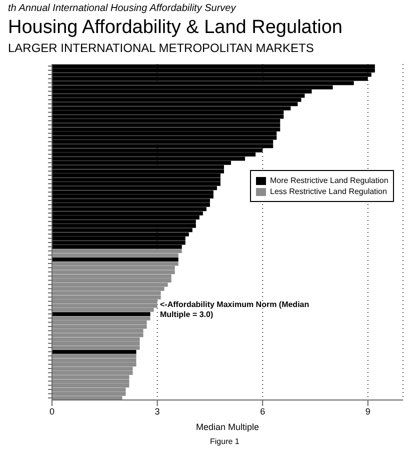  What do you see at coordinates (52, 411) in the screenshot?
I see `x-tick-label: 0` at bounding box center [52, 411].